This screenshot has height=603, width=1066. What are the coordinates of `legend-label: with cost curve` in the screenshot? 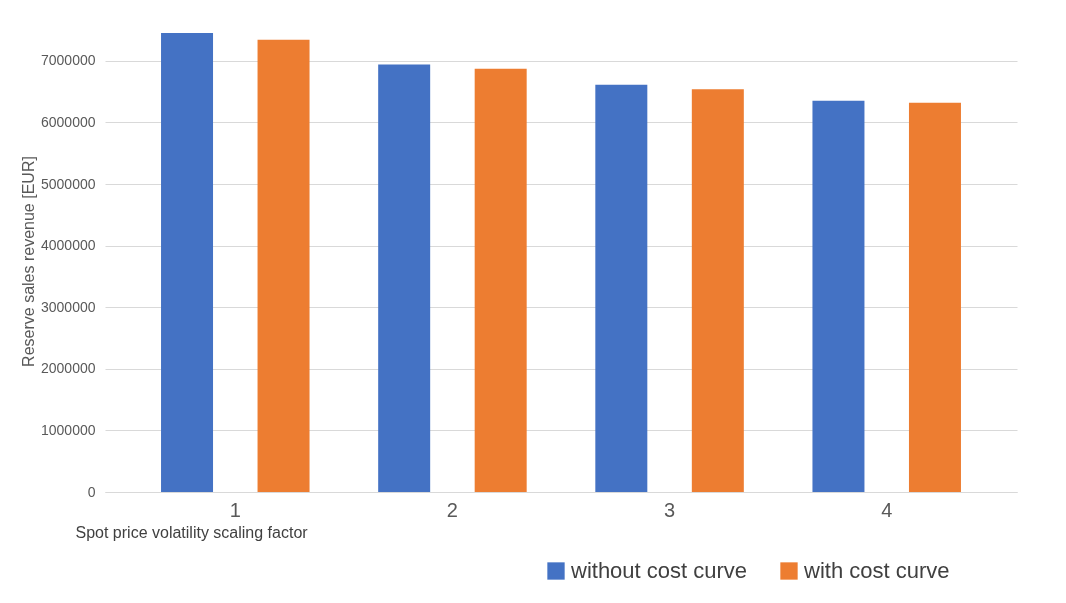 It's located at (876, 570).